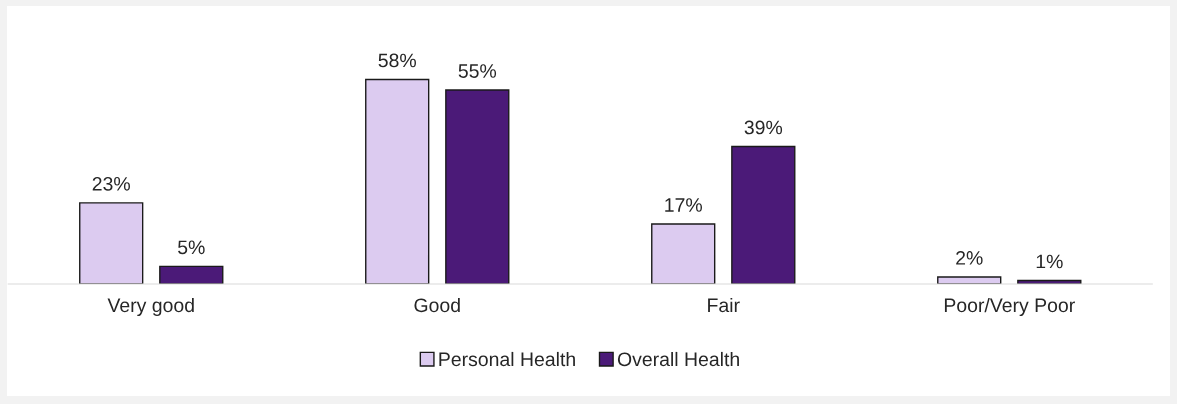 The height and width of the screenshot is (404, 1177). Describe the element at coordinates (969, 258) in the screenshot. I see `data-label: 2%` at that location.